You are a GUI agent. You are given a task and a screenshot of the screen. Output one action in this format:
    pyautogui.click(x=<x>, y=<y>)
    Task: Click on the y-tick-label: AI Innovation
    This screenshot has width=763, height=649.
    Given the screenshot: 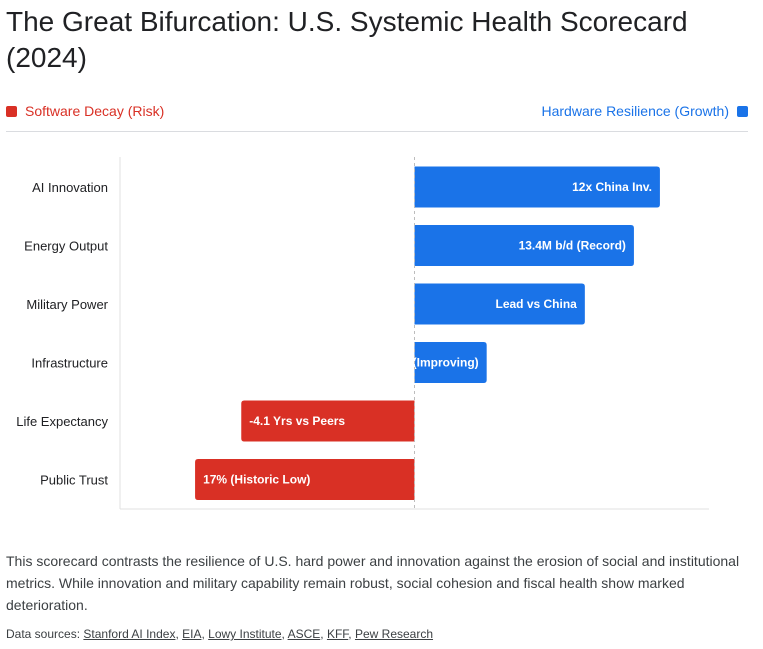 What is the action you would take?
    pyautogui.click(x=70, y=187)
    